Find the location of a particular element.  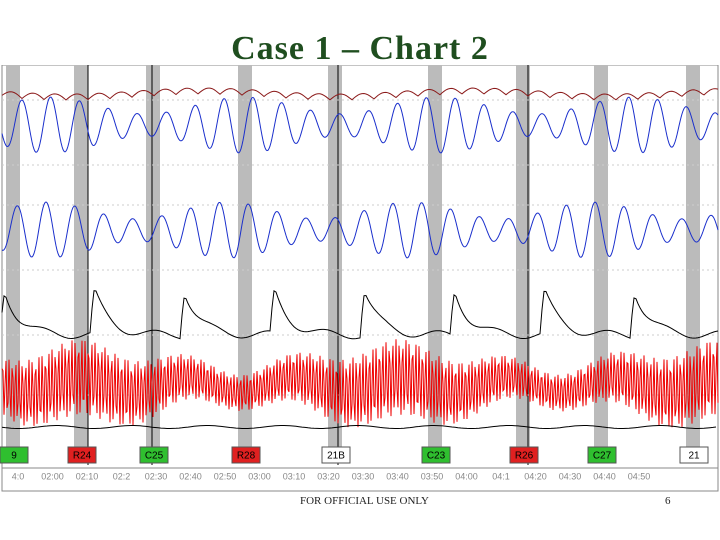

cardio-upper-trace is located at coordinates (360, 94).